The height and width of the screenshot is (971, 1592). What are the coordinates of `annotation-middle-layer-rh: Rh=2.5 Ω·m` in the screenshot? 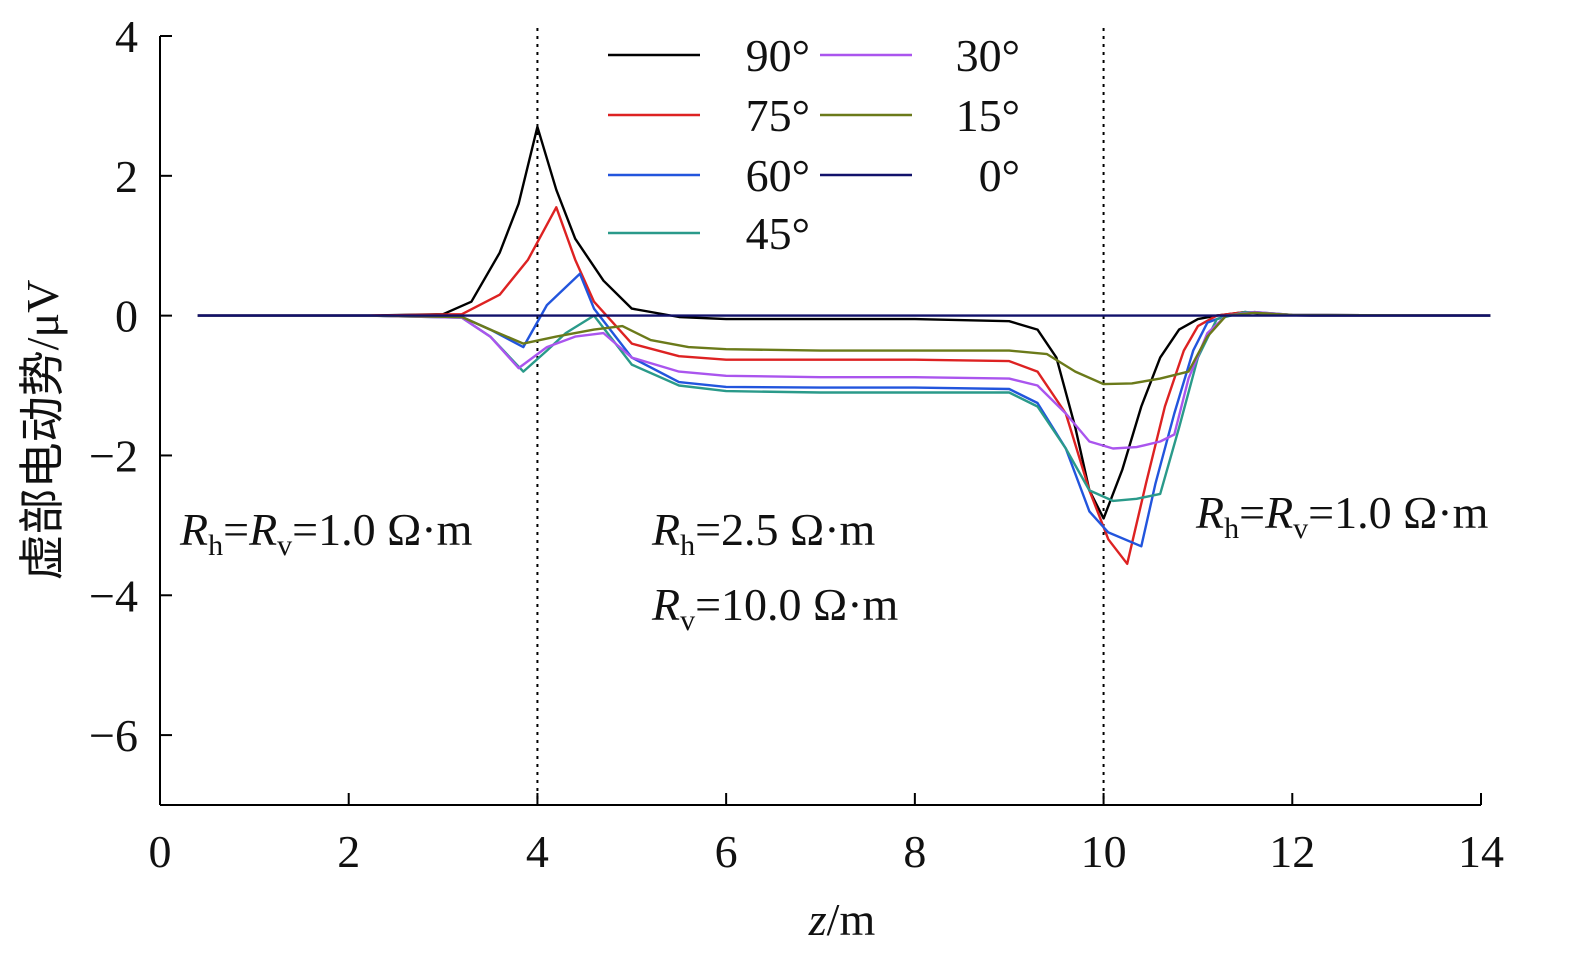 It's located at (763, 533).